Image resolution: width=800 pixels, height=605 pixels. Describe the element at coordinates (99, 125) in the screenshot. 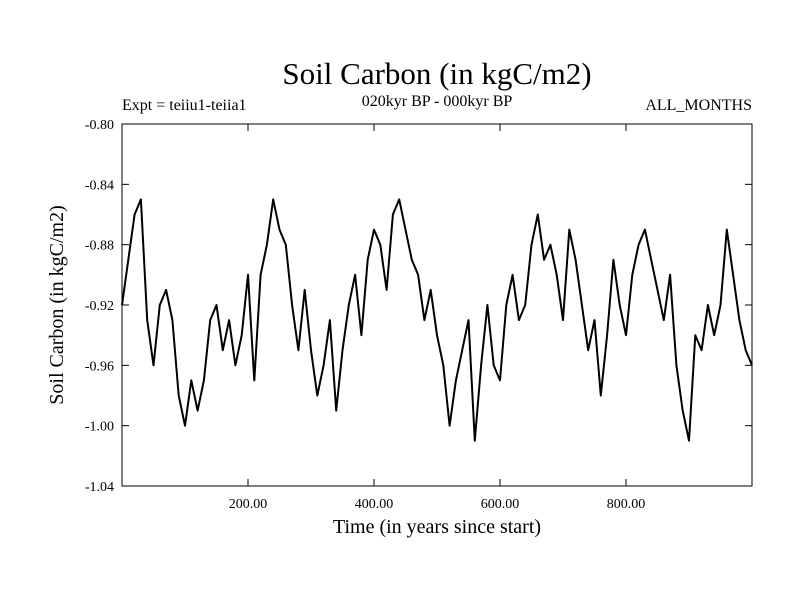

I see `y-tick-label: -0.80` at that location.